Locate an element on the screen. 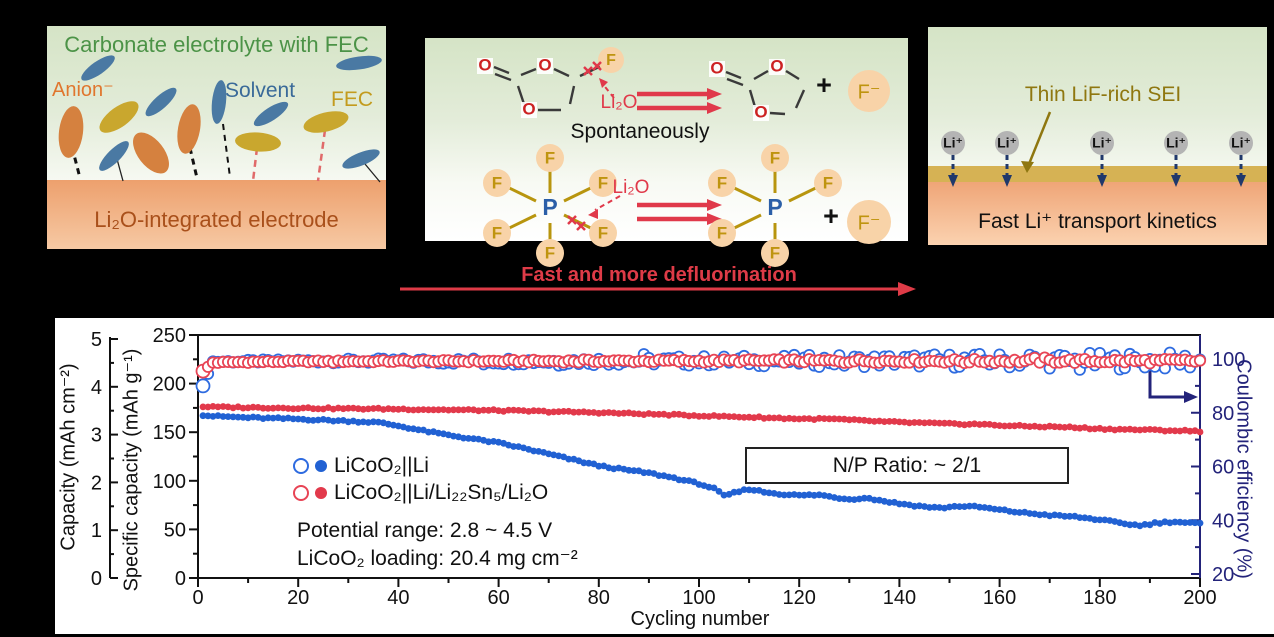  left-tick-label: 0 is located at coordinates (180, 579).